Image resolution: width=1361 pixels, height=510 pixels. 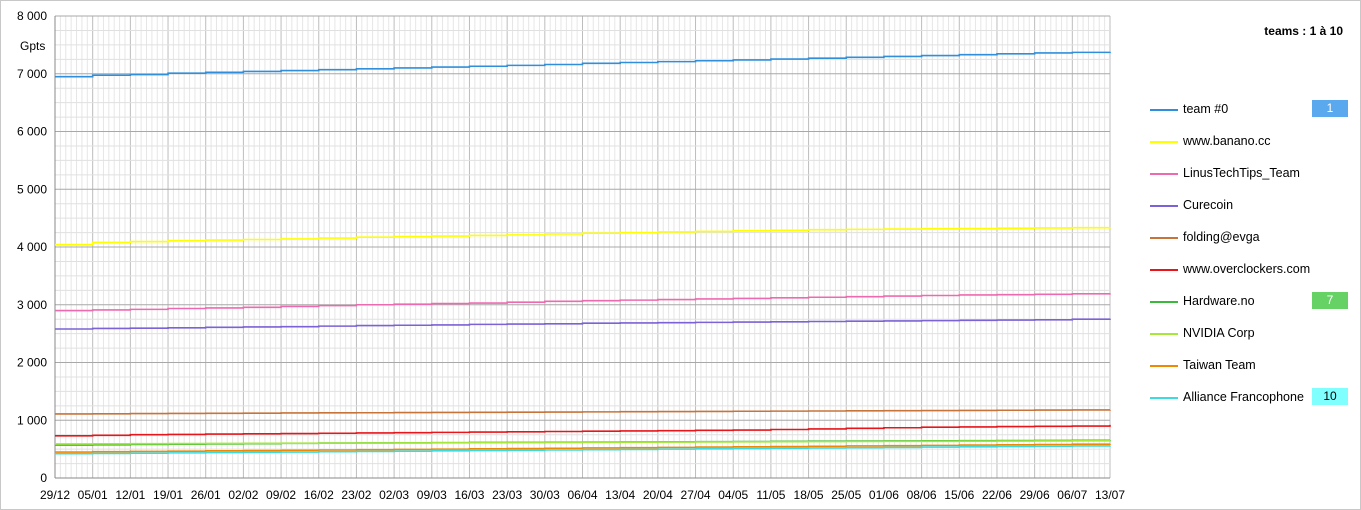 What do you see at coordinates (809, 495) in the screenshot?
I see `x-tick-label: 18/05` at bounding box center [809, 495].